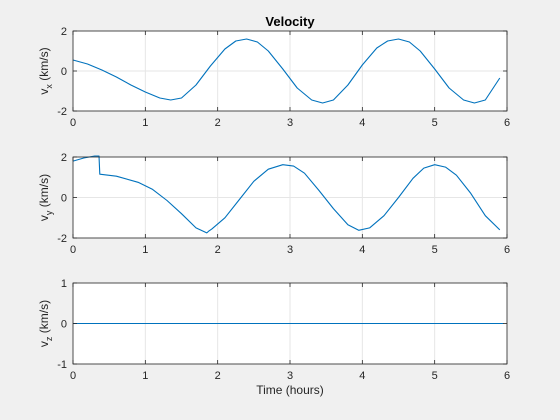 This screenshot has height=420, width=560. I want to click on figure-title: Velocity, so click(290, 21).